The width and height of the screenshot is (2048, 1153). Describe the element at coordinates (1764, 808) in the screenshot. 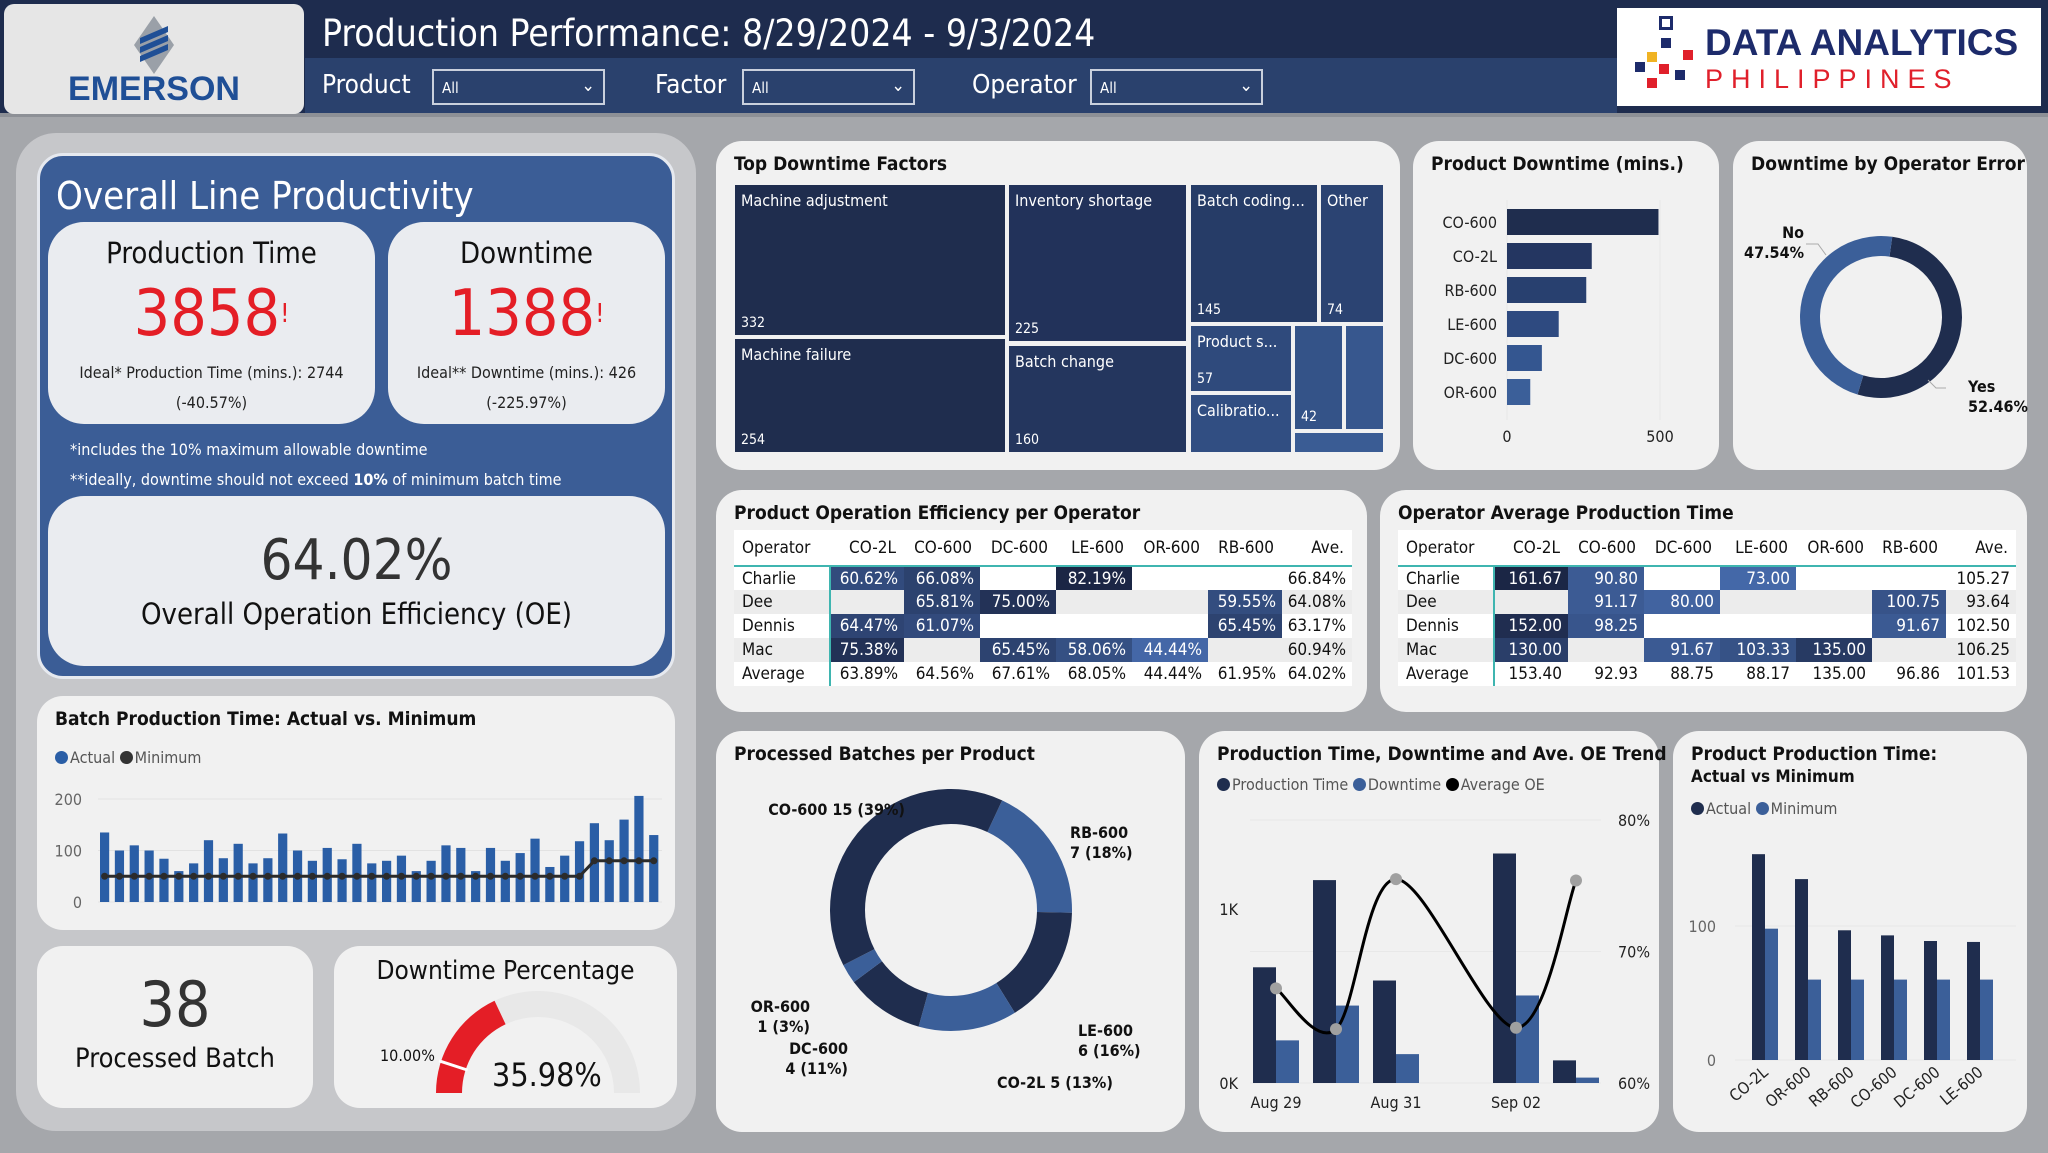

I see `product-time-legend: Actual Minimum` at that location.